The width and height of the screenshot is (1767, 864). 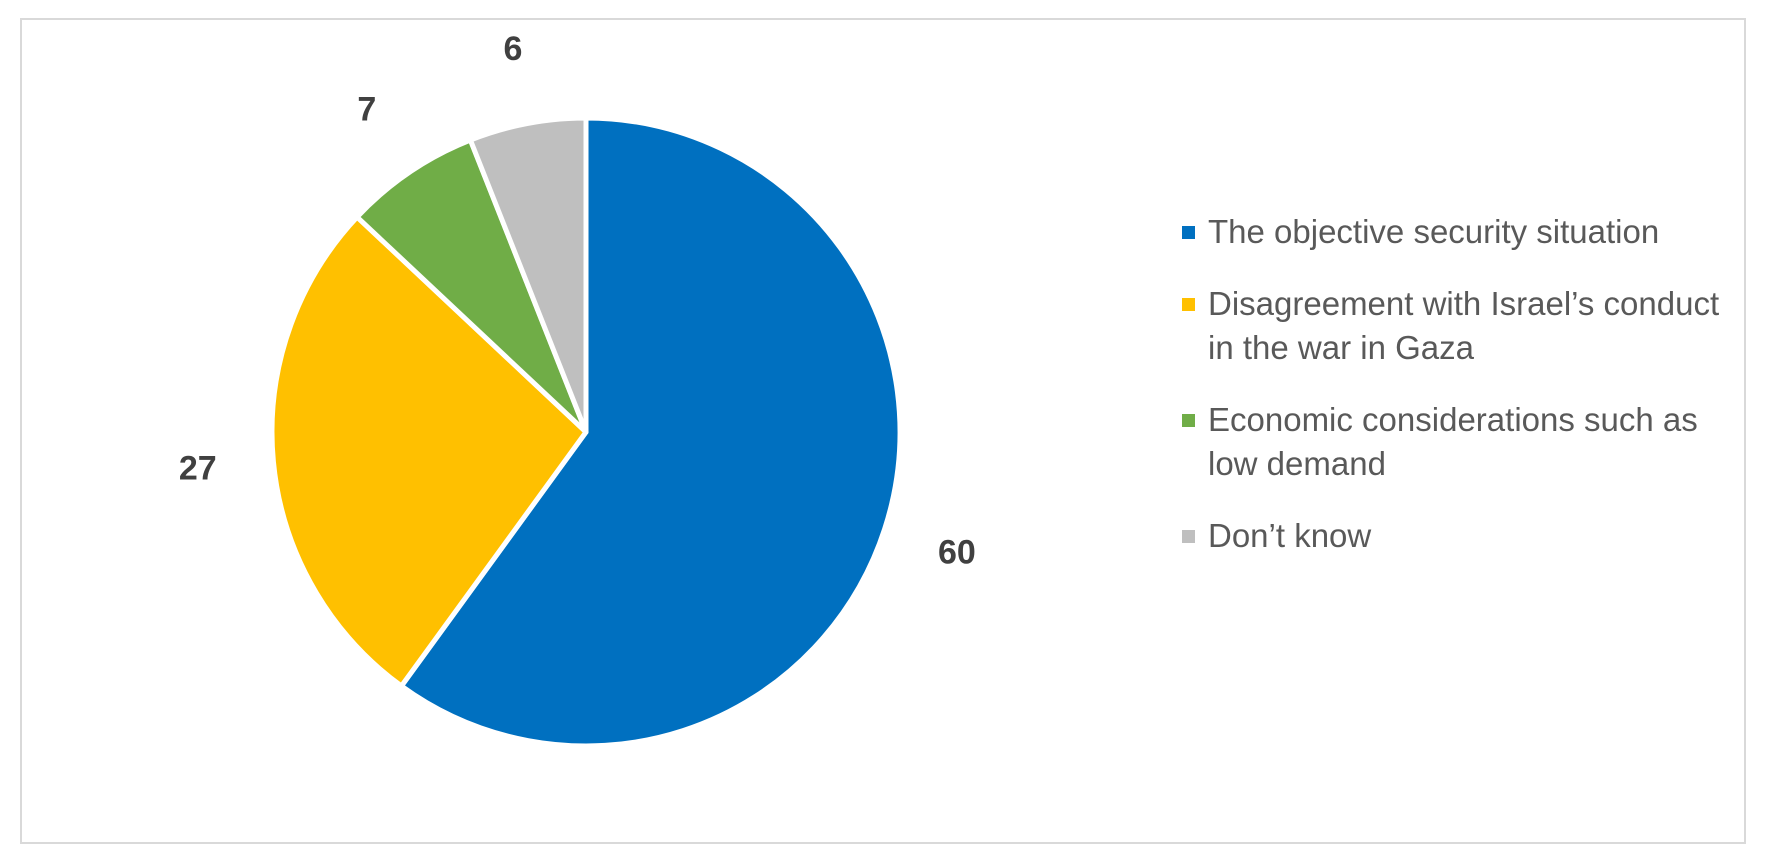 I want to click on legend-label-dont-know: Don’t know, so click(x=1290, y=535).